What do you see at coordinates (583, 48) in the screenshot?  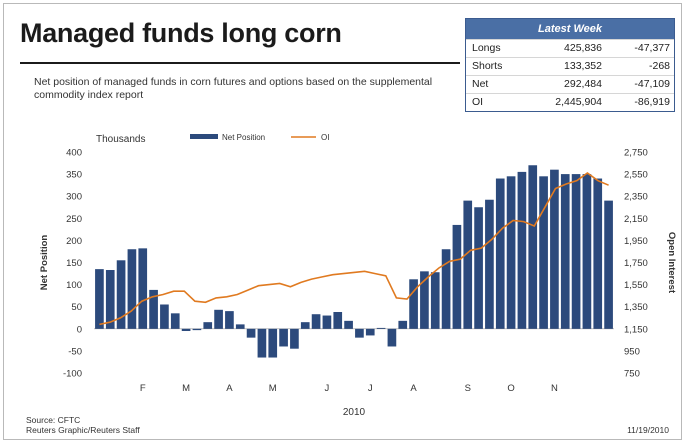 I see `latest-value: 425,836` at bounding box center [583, 48].